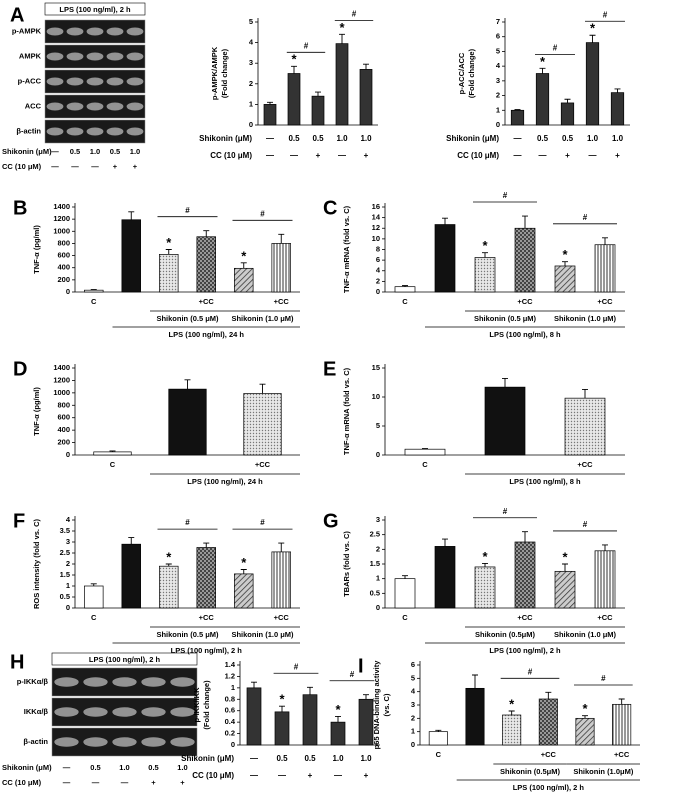 The image size is (677, 800). What do you see at coordinates (28, 130) in the screenshot?
I see `blot-row-label: β-actin` at bounding box center [28, 130].